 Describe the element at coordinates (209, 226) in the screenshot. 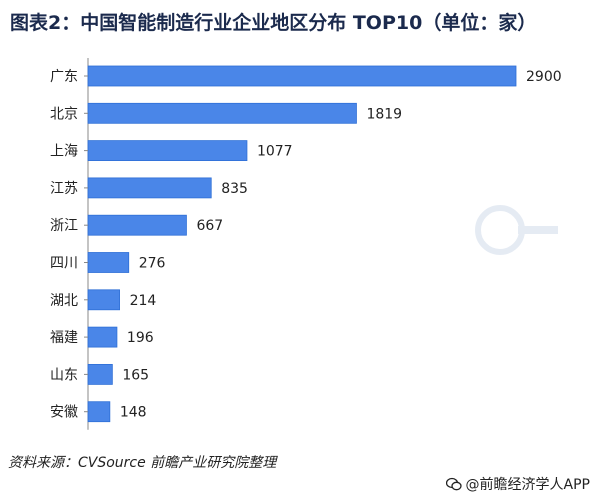

I see `value-label: 667` at that location.